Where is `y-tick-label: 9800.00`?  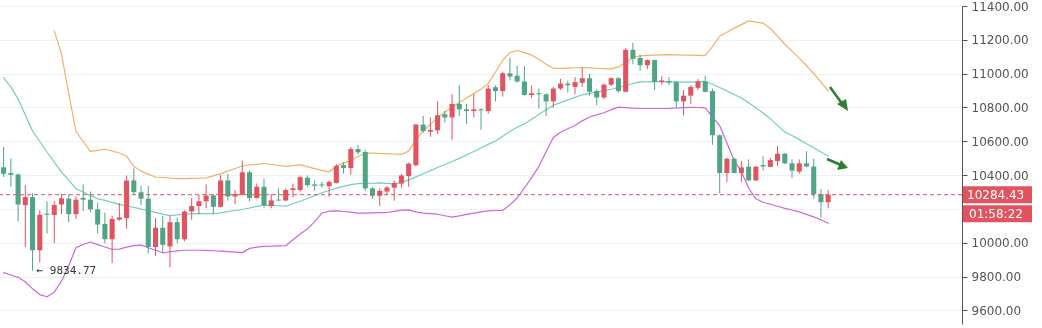
y-tick-label: 9800.00 is located at coordinates (996, 277).